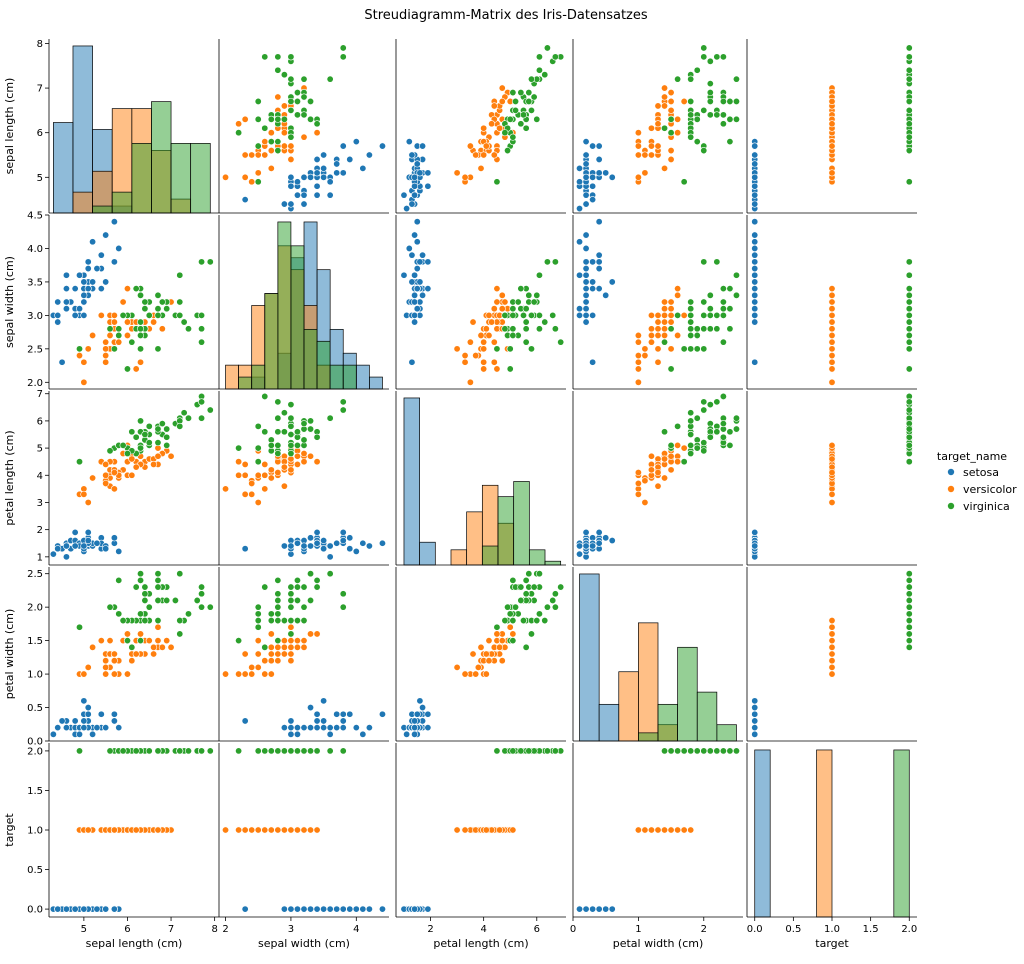  What do you see at coordinates (35, 282) in the screenshot?
I see `y-tick-label: 3.5` at bounding box center [35, 282].